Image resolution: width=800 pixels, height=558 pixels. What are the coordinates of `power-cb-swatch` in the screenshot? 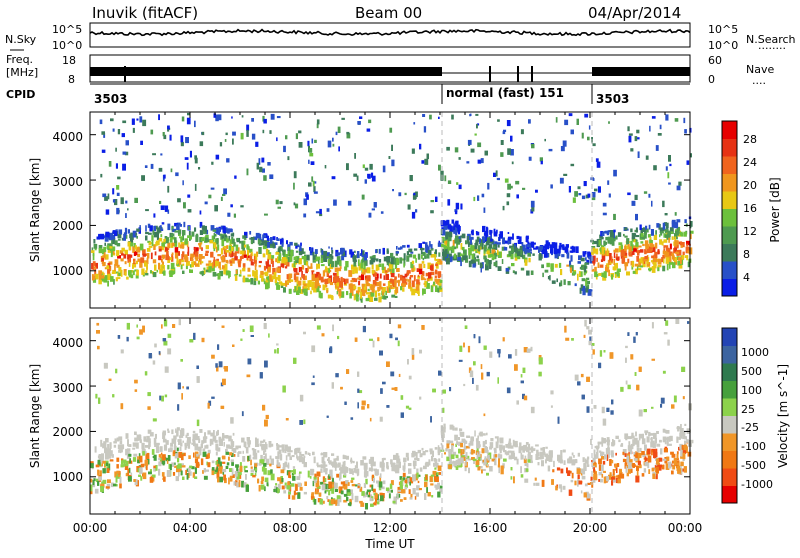 It's located at (729, 288).